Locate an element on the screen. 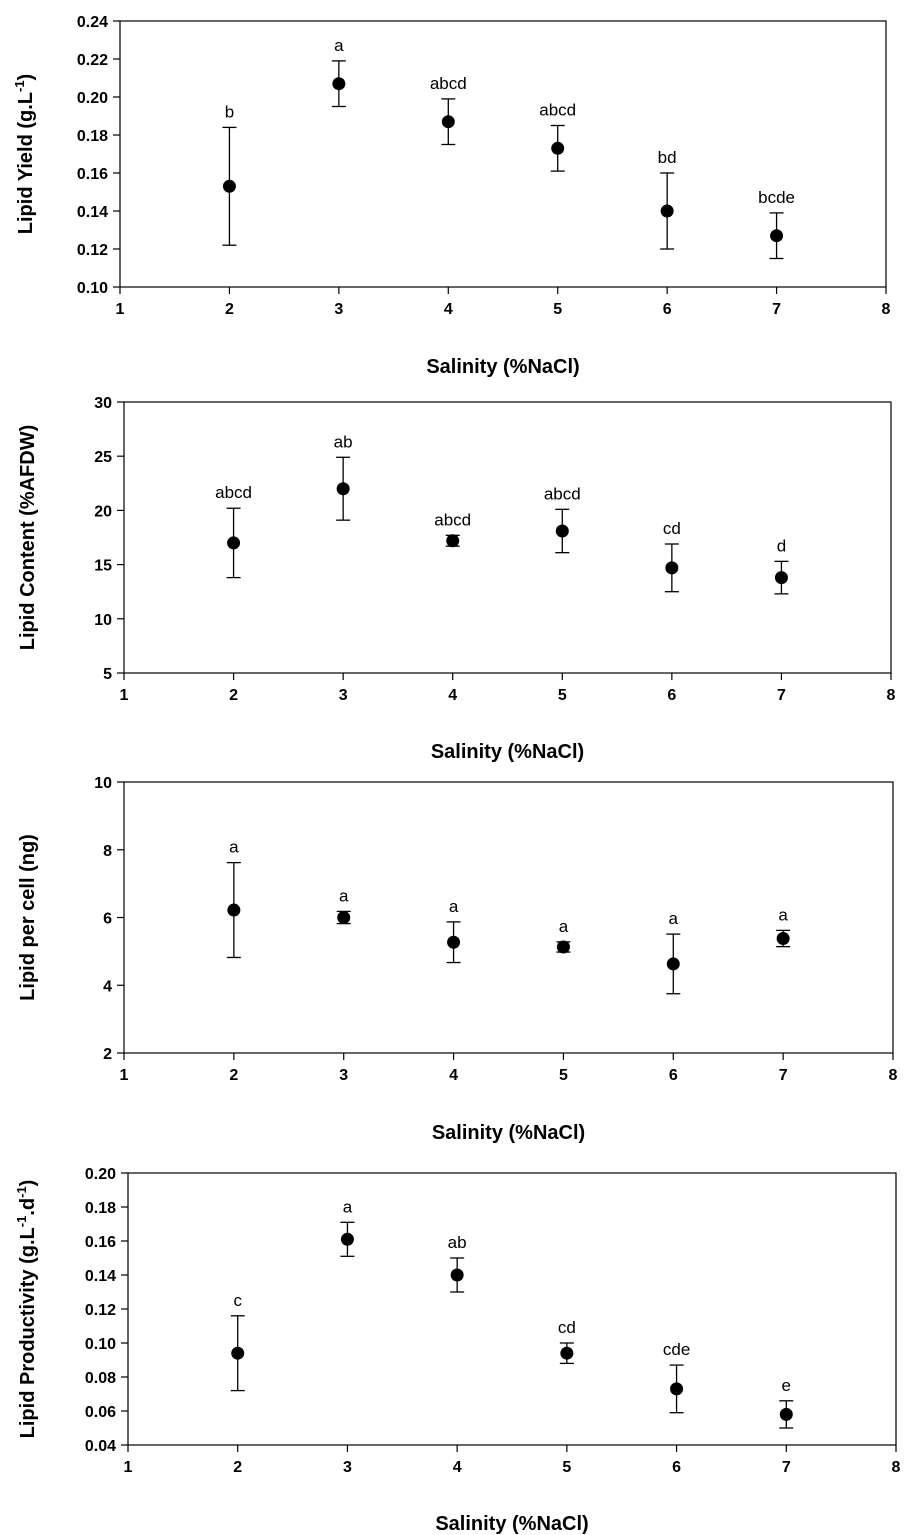  y-tick-label: 8 is located at coordinates (107, 851).